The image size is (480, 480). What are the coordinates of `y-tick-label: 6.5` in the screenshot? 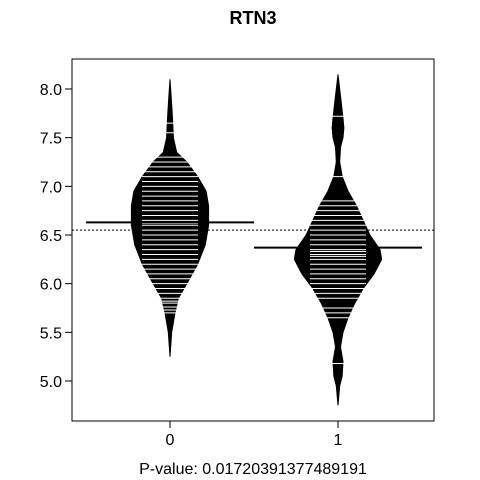 It's located at (51, 236).